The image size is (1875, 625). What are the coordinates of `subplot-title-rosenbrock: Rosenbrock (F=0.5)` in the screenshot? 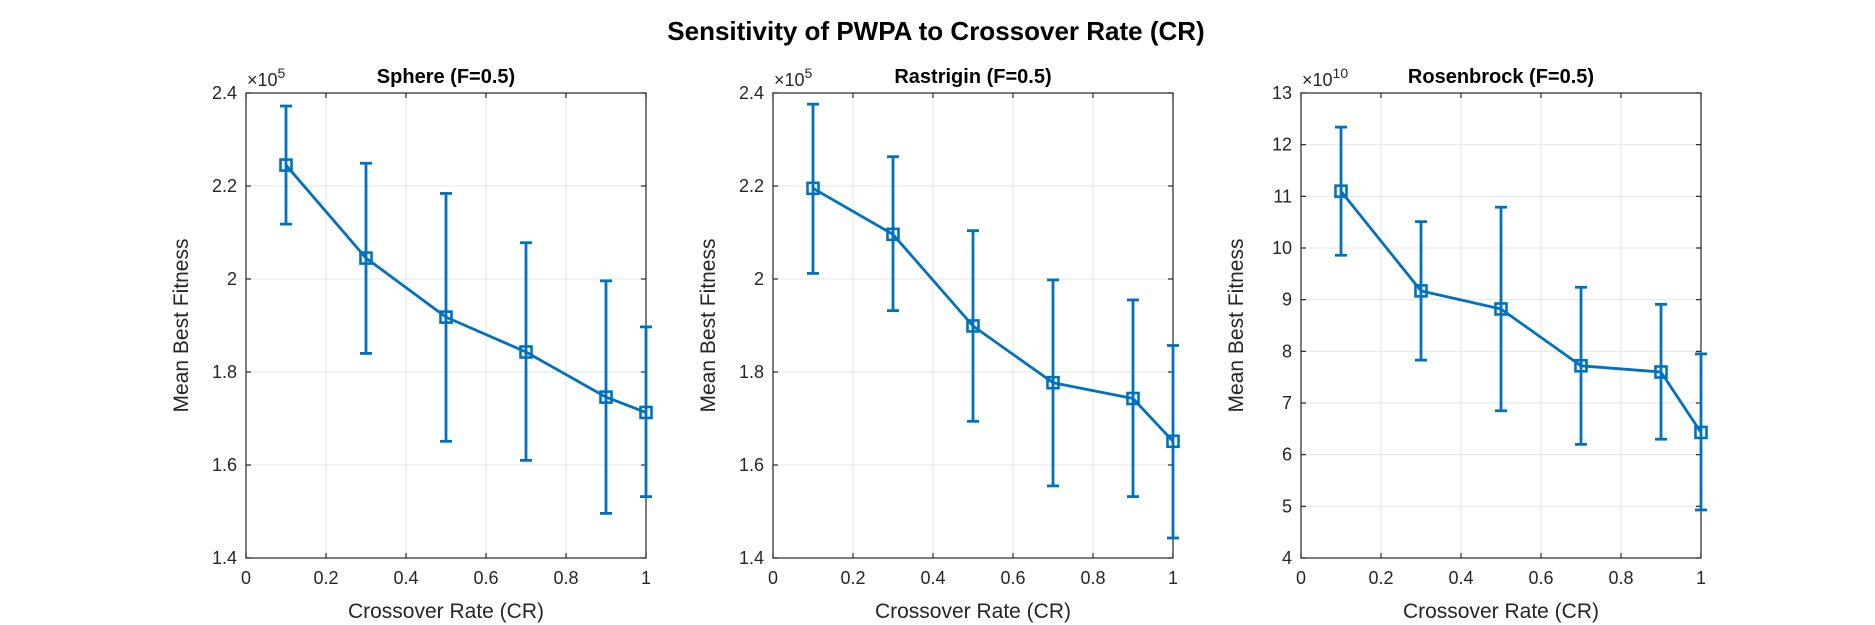 It's located at (1501, 77).